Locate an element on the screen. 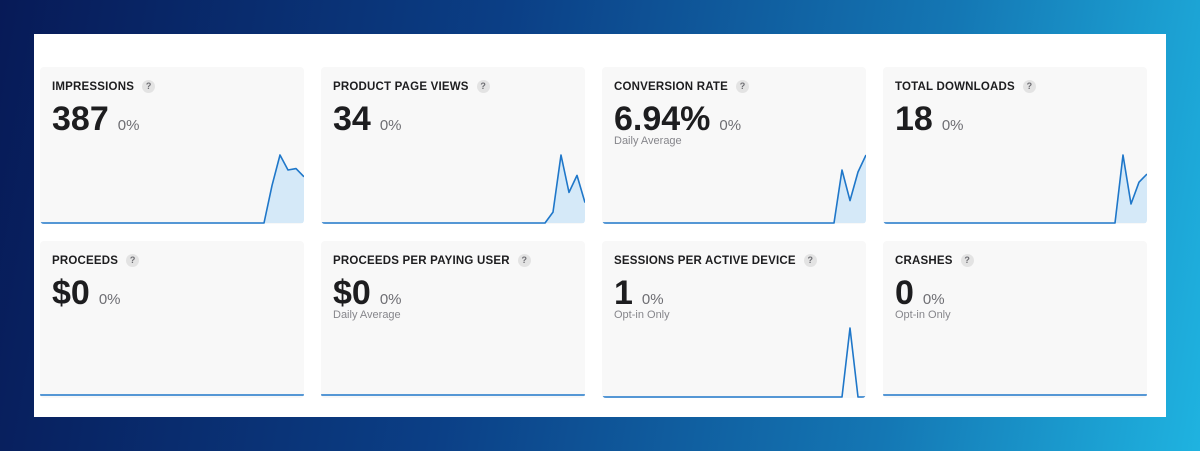 This screenshot has height=451, width=1200. sparkline-impressions is located at coordinates (172, 189).